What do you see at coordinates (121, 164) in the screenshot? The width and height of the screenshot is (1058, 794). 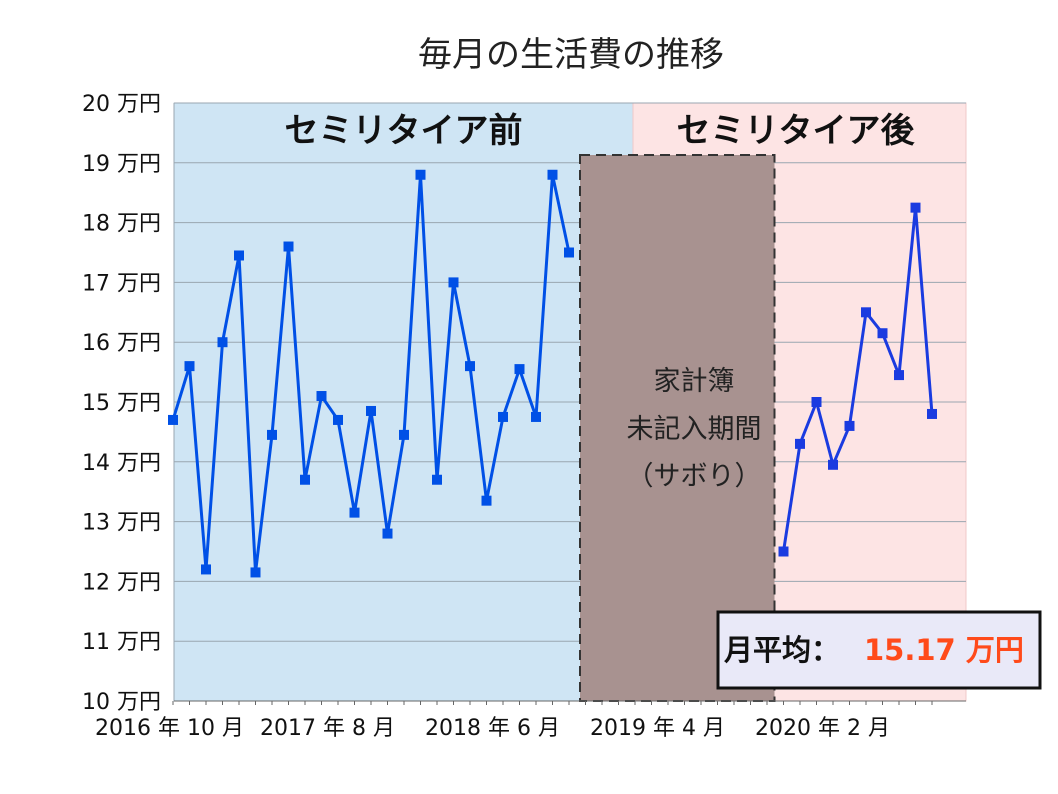 I see `y-tick-label-9: 19 万円` at bounding box center [121, 164].